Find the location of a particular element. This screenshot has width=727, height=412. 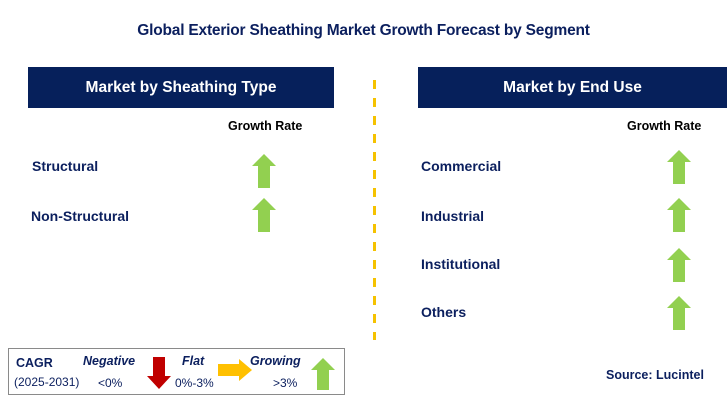

growth-rate-header-left: Growth Rate is located at coordinates (265, 126).